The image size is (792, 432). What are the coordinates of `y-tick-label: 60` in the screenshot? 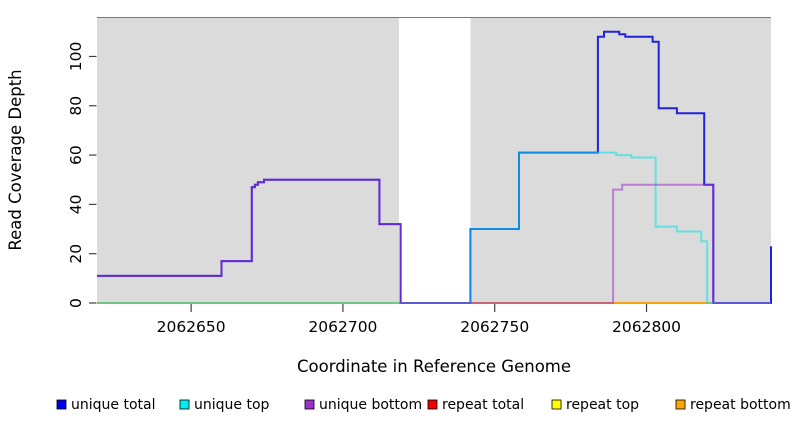 It's located at (76, 155).